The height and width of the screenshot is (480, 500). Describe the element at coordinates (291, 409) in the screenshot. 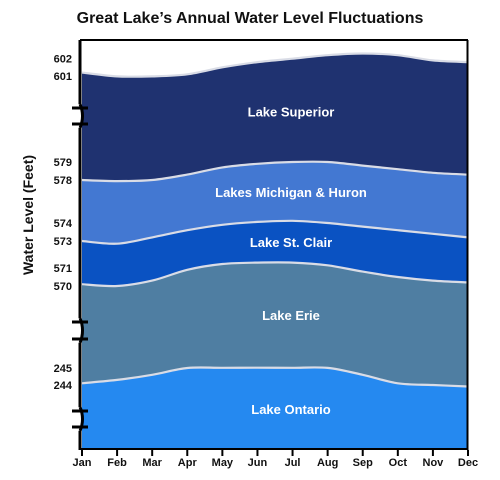

I see `series-label-lake-ontario: Lake Ontario` at that location.